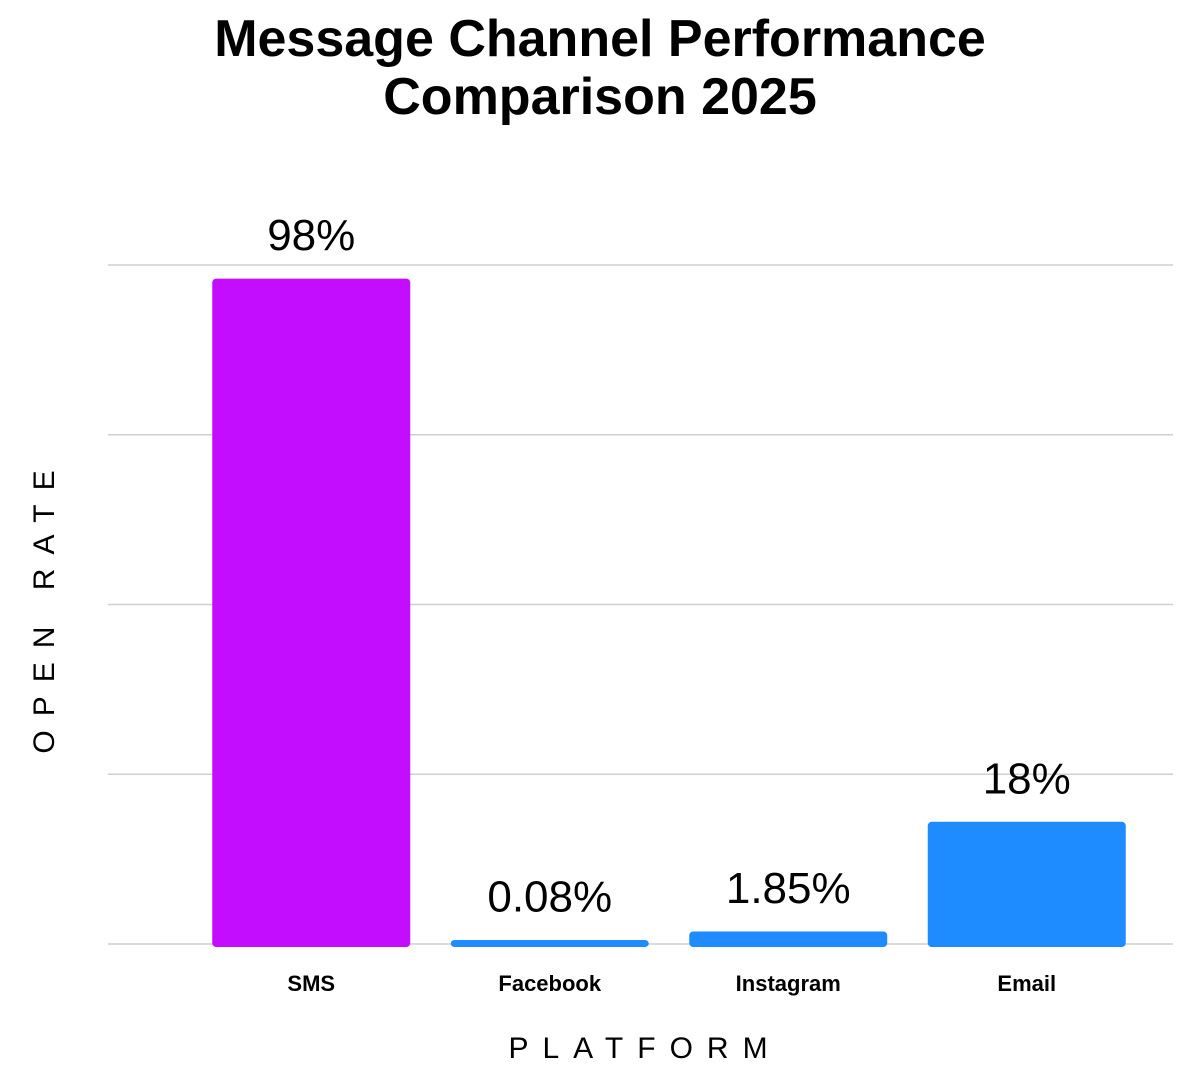 The image size is (1200, 1080). Describe the element at coordinates (44, 604) in the screenshot. I see `y-axis-title: OPEN RATE` at that location.